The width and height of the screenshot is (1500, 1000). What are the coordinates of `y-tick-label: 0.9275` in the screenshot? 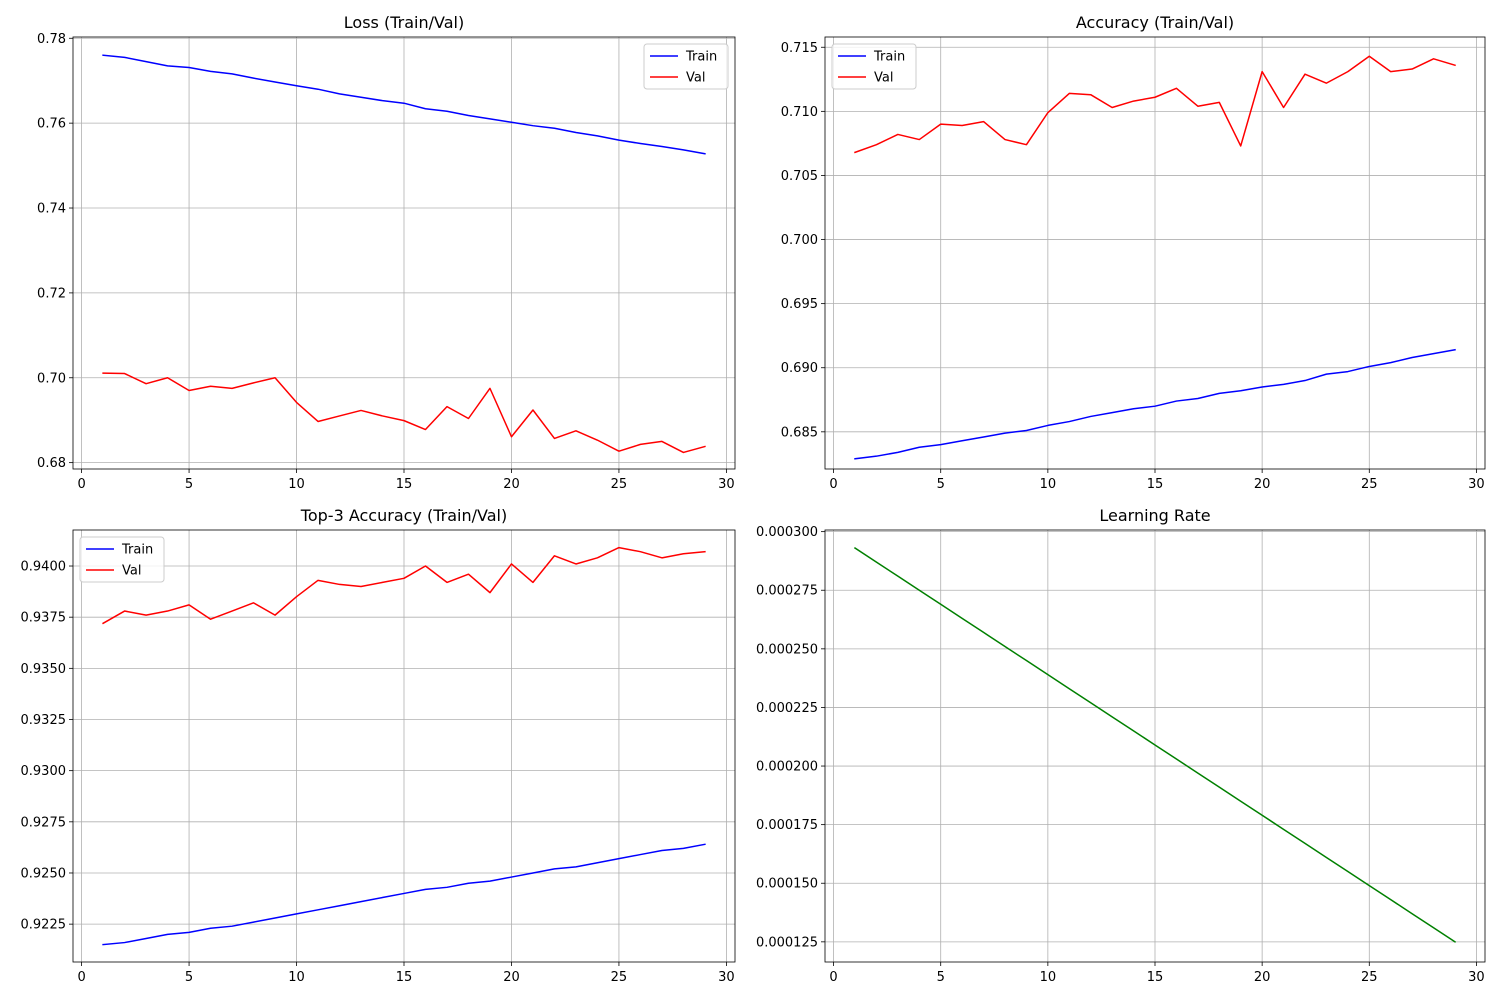 It's located at (44, 822).